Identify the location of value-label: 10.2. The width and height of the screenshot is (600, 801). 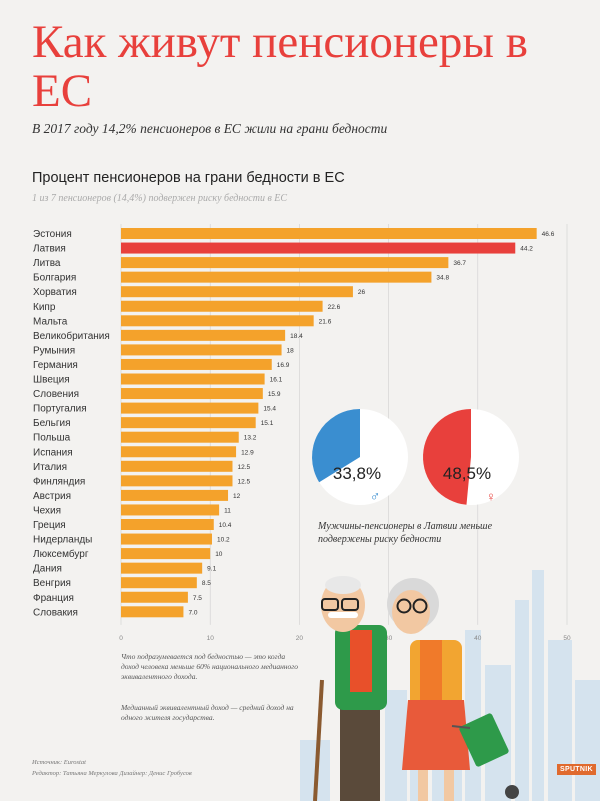
(223, 540).